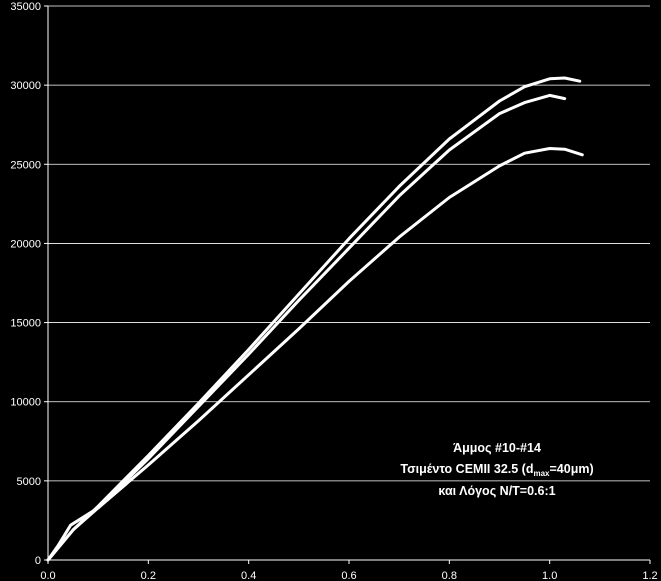 The width and height of the screenshot is (661, 581). What do you see at coordinates (29, 284) in the screenshot?
I see `y-tick-labels: 0 5000 10000 15000 20000 25000 30000 35000` at bounding box center [29, 284].